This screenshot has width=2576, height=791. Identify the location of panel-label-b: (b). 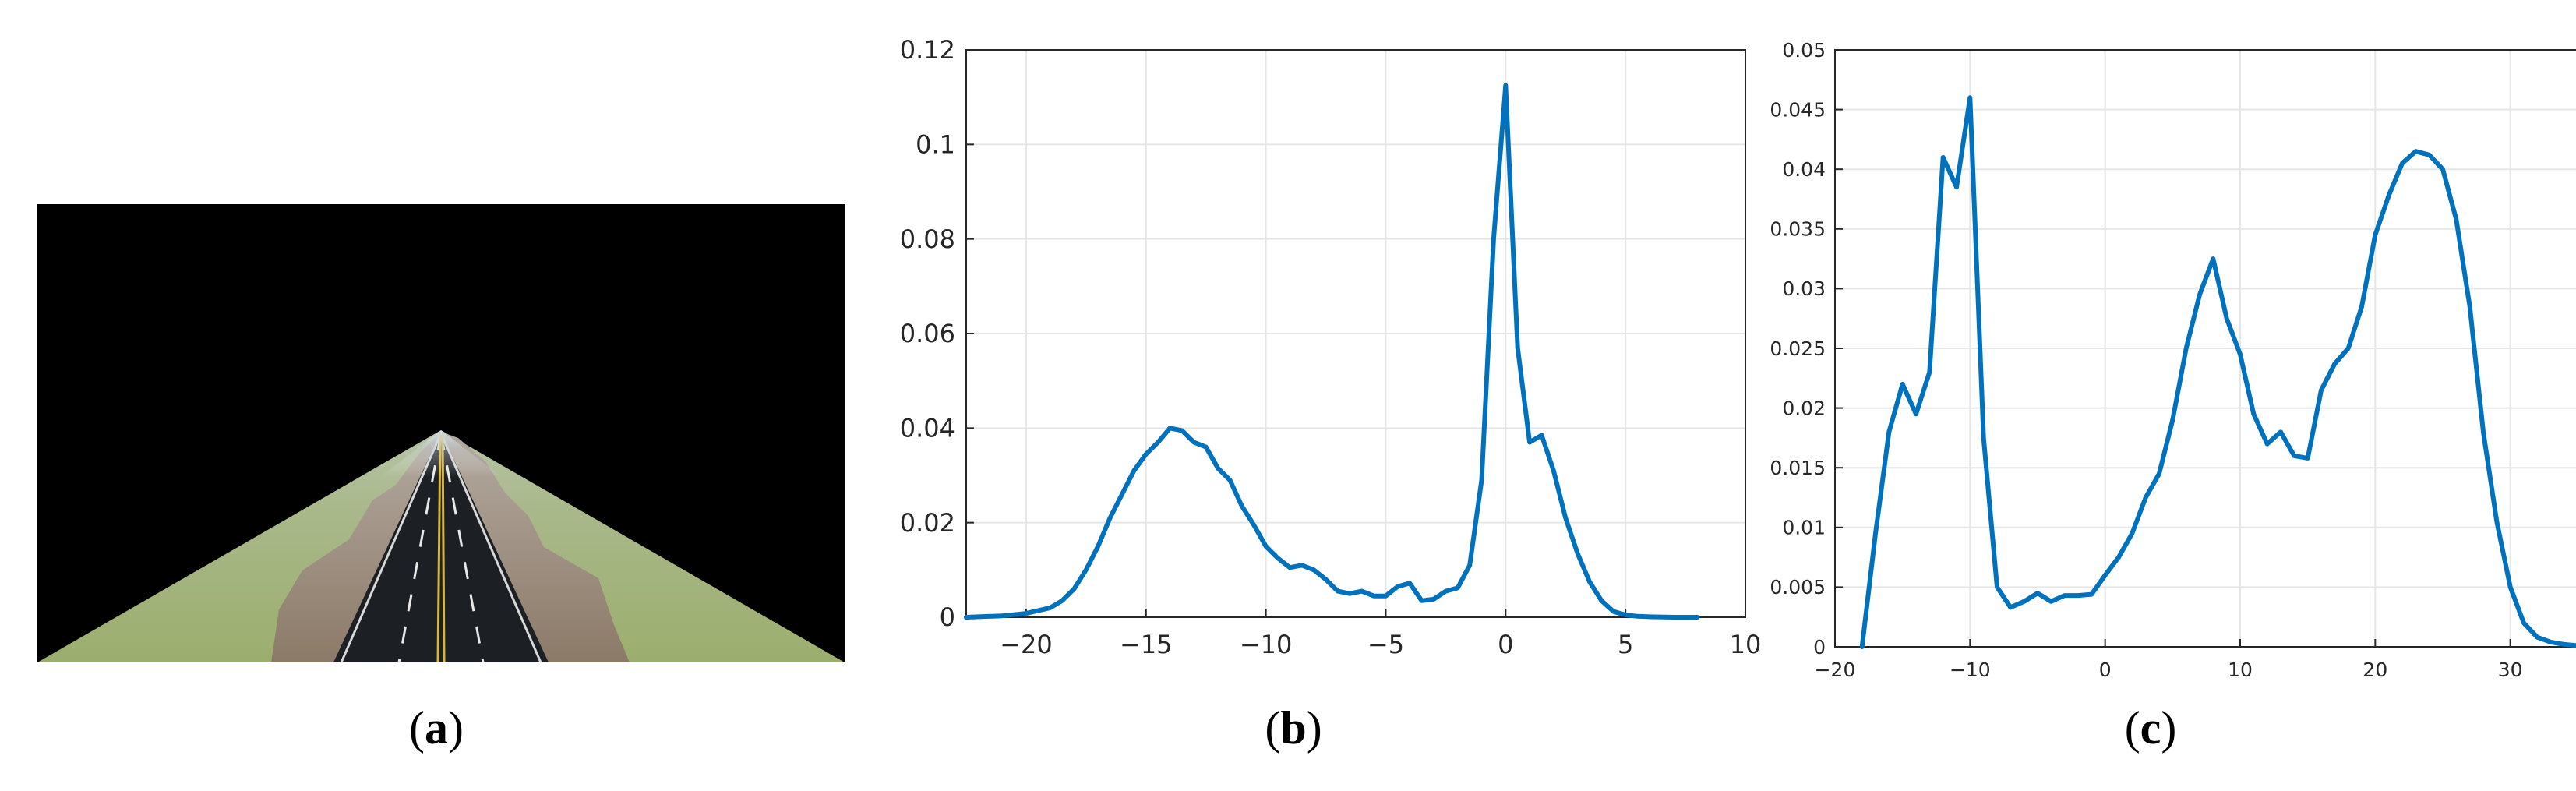
(1293, 728).